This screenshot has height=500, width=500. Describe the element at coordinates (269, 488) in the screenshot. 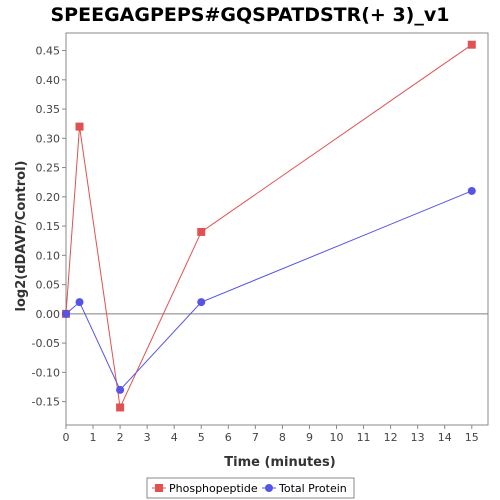

I see `legend-total-protein-marker` at that location.